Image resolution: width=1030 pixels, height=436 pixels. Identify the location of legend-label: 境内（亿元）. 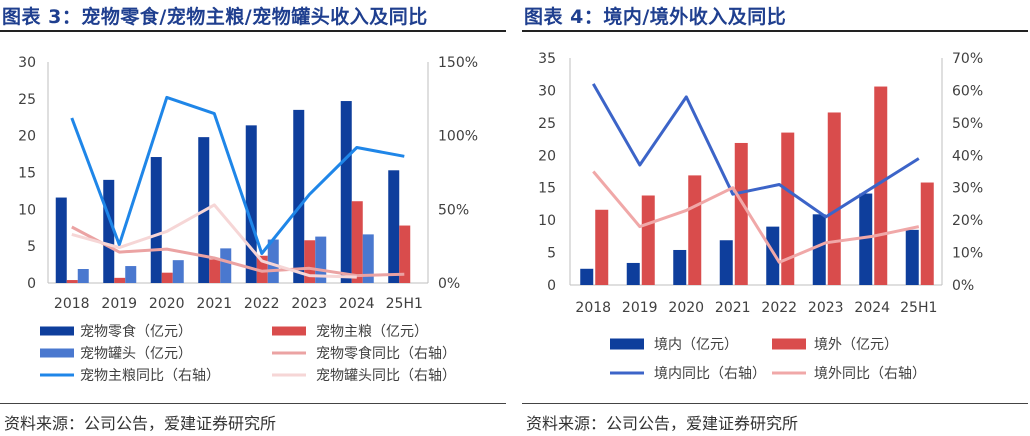
(696, 345).